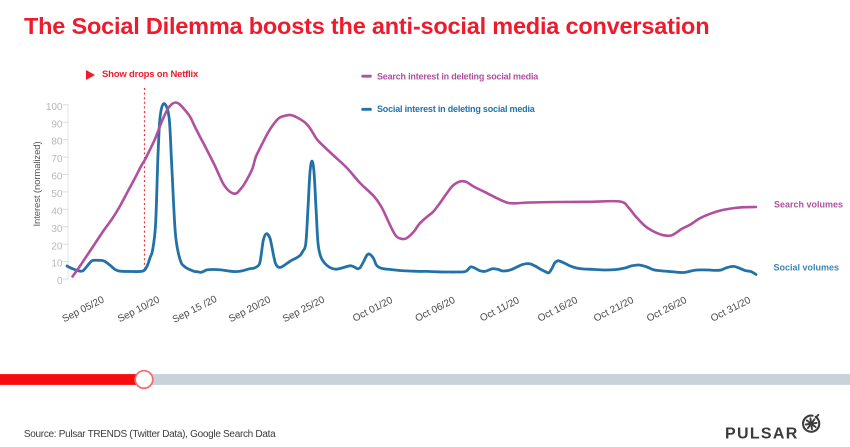 Image resolution: width=850 pixels, height=447 pixels. Describe the element at coordinates (614, 310) in the screenshot. I see `svg-text: Oct 21/20` at that location.